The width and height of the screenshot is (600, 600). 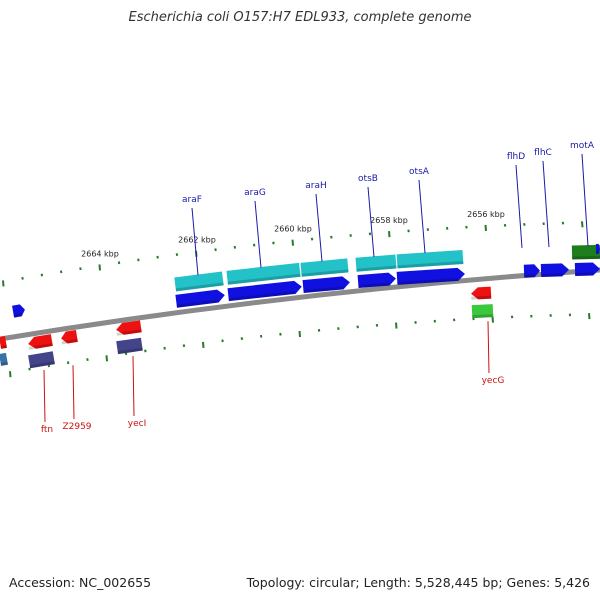 What do you see at coordinates (554, 270) in the screenshot?
I see `gene-flhC` at bounding box center [554, 270].